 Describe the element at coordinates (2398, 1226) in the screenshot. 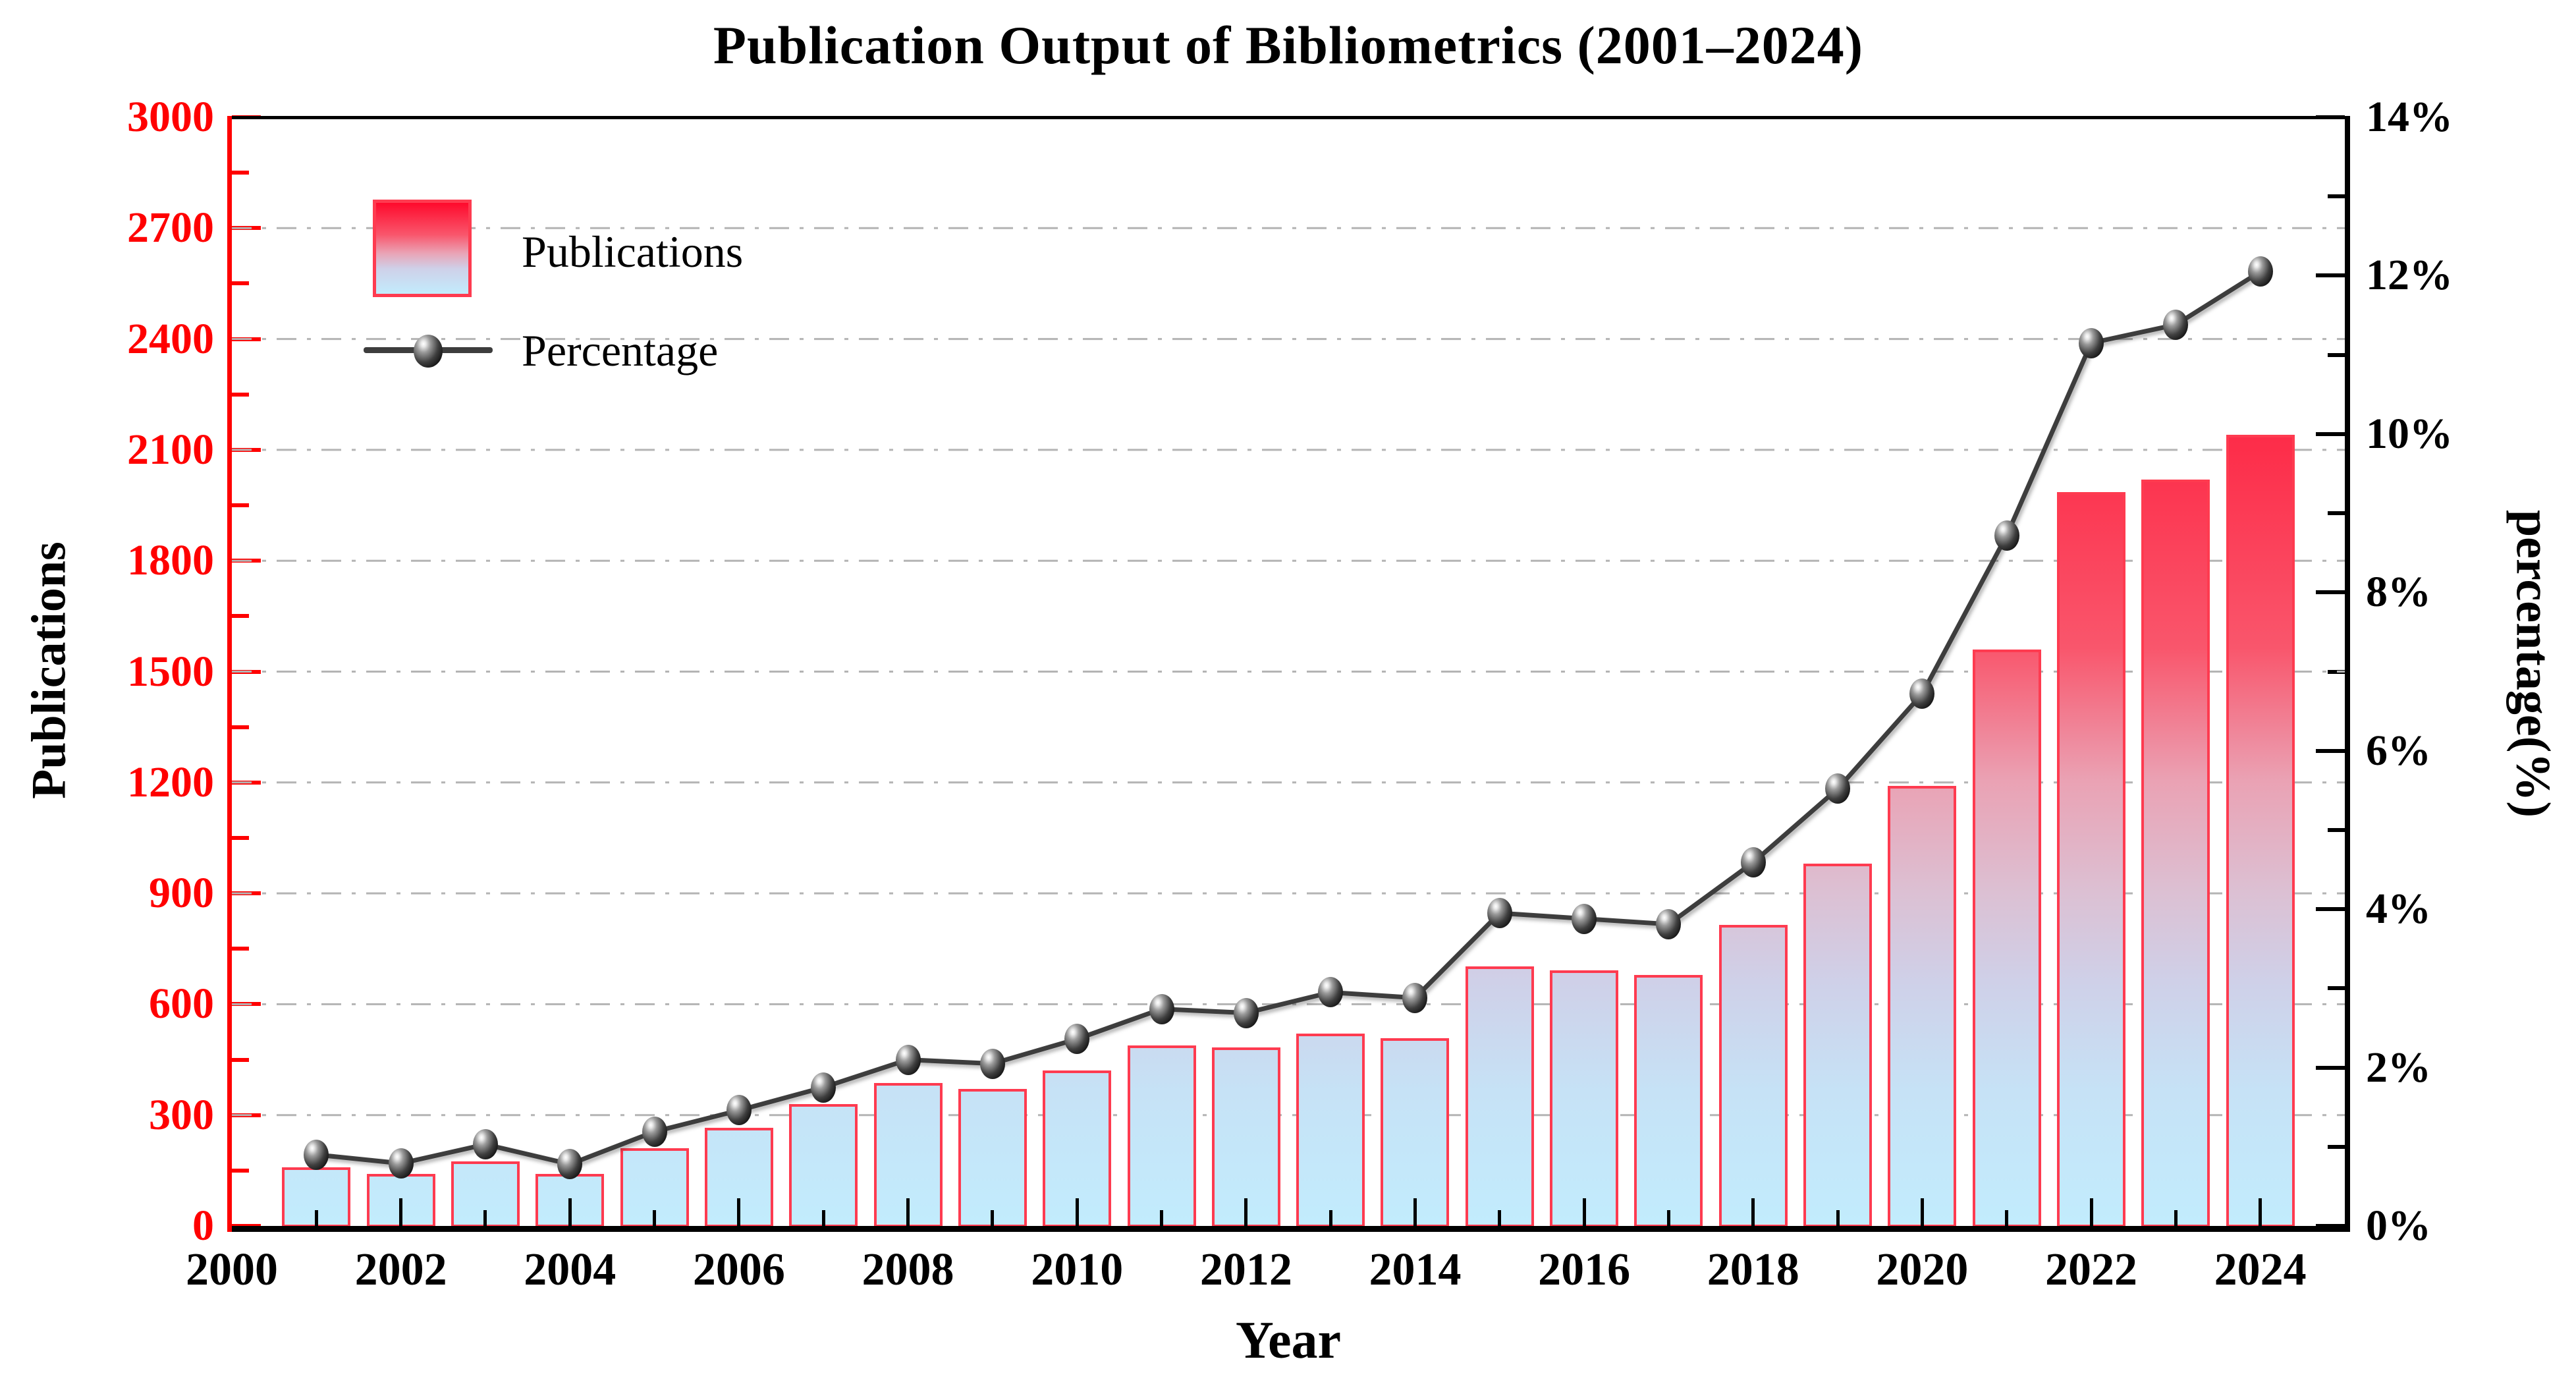

I see `right-tick-label-0: 0%` at that location.